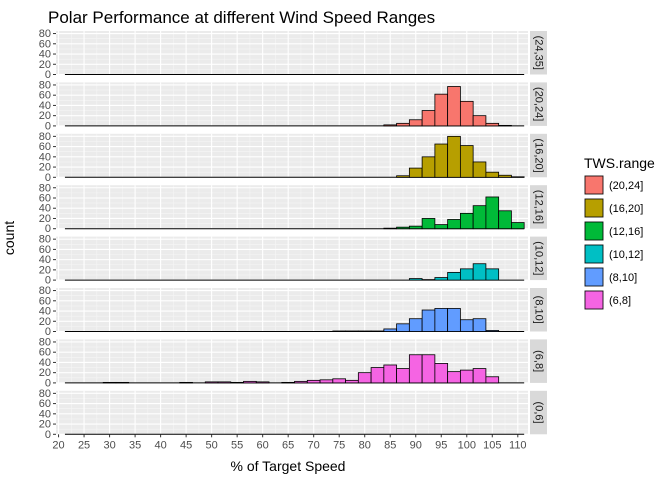  Describe the element at coordinates (109, 445) in the screenshot. I see `x-tick-label: 30` at that location.